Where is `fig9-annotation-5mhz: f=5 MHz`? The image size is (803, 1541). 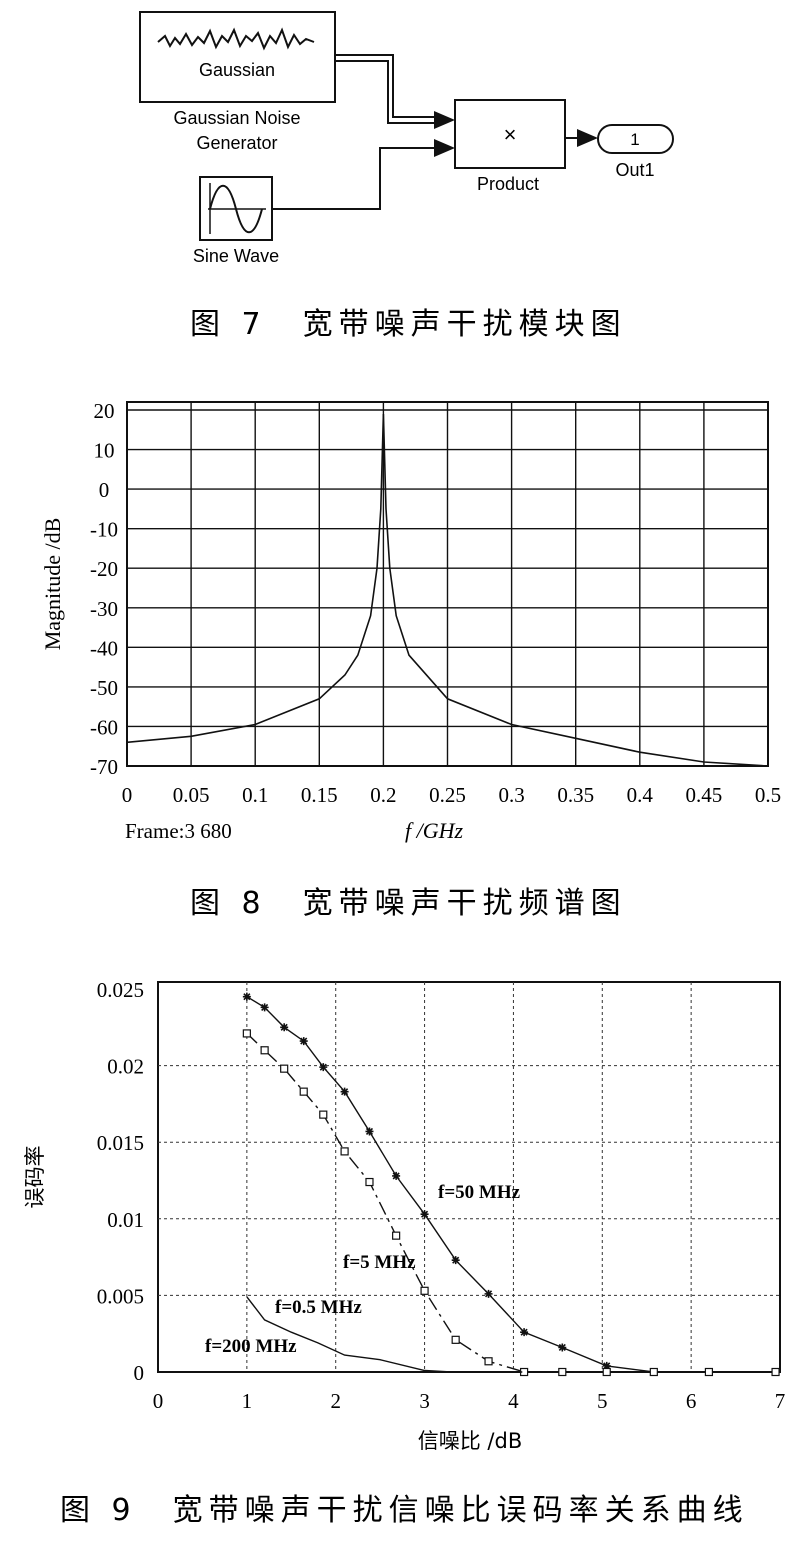 fig9-annotation-5mhz: f=5 MHz is located at coordinates (379, 1262).